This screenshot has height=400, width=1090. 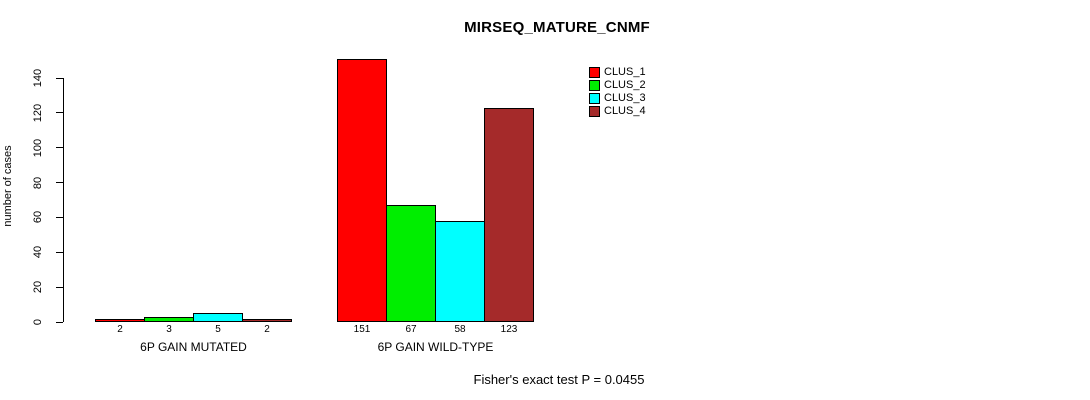 I want to click on y-tick-label: 40, so click(x=38, y=252).